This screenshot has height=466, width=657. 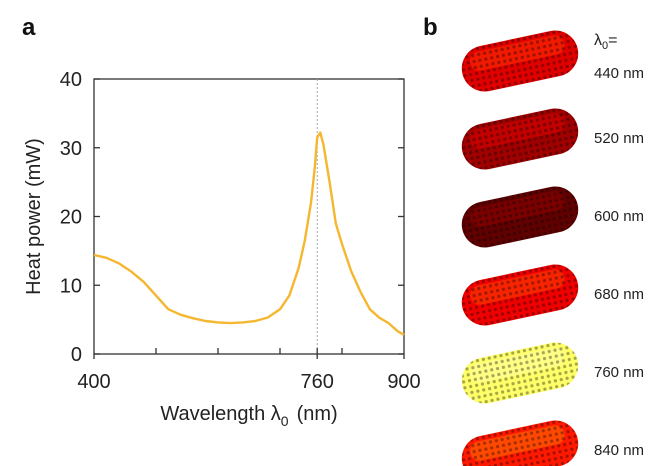 I want to click on x-axis-label-main: Wavelength λ, so click(x=220, y=414).